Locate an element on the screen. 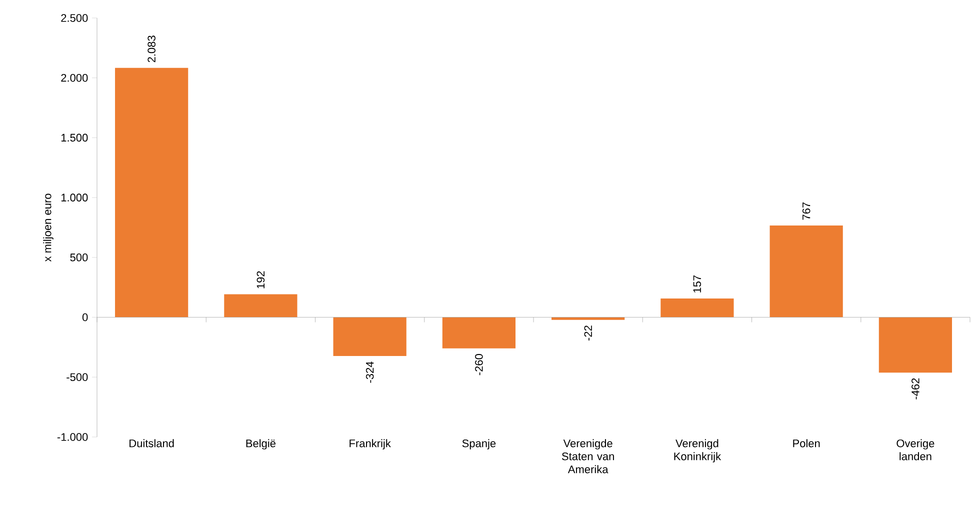  data-label: -324 is located at coordinates (370, 372).